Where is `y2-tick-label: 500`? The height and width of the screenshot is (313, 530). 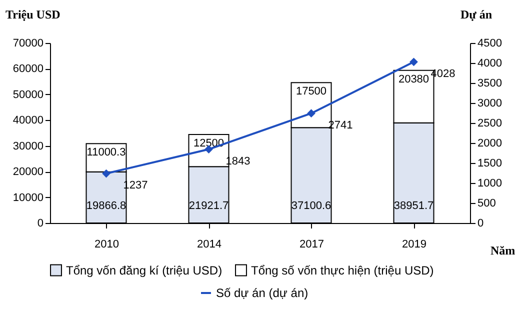 y2-tick-label: 500 is located at coordinates (487, 204).